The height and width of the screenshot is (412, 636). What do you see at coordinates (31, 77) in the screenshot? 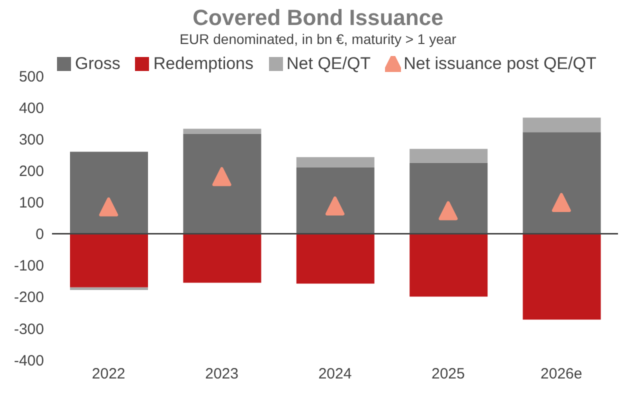
I see `y-tick-label: 500` at bounding box center [31, 77].